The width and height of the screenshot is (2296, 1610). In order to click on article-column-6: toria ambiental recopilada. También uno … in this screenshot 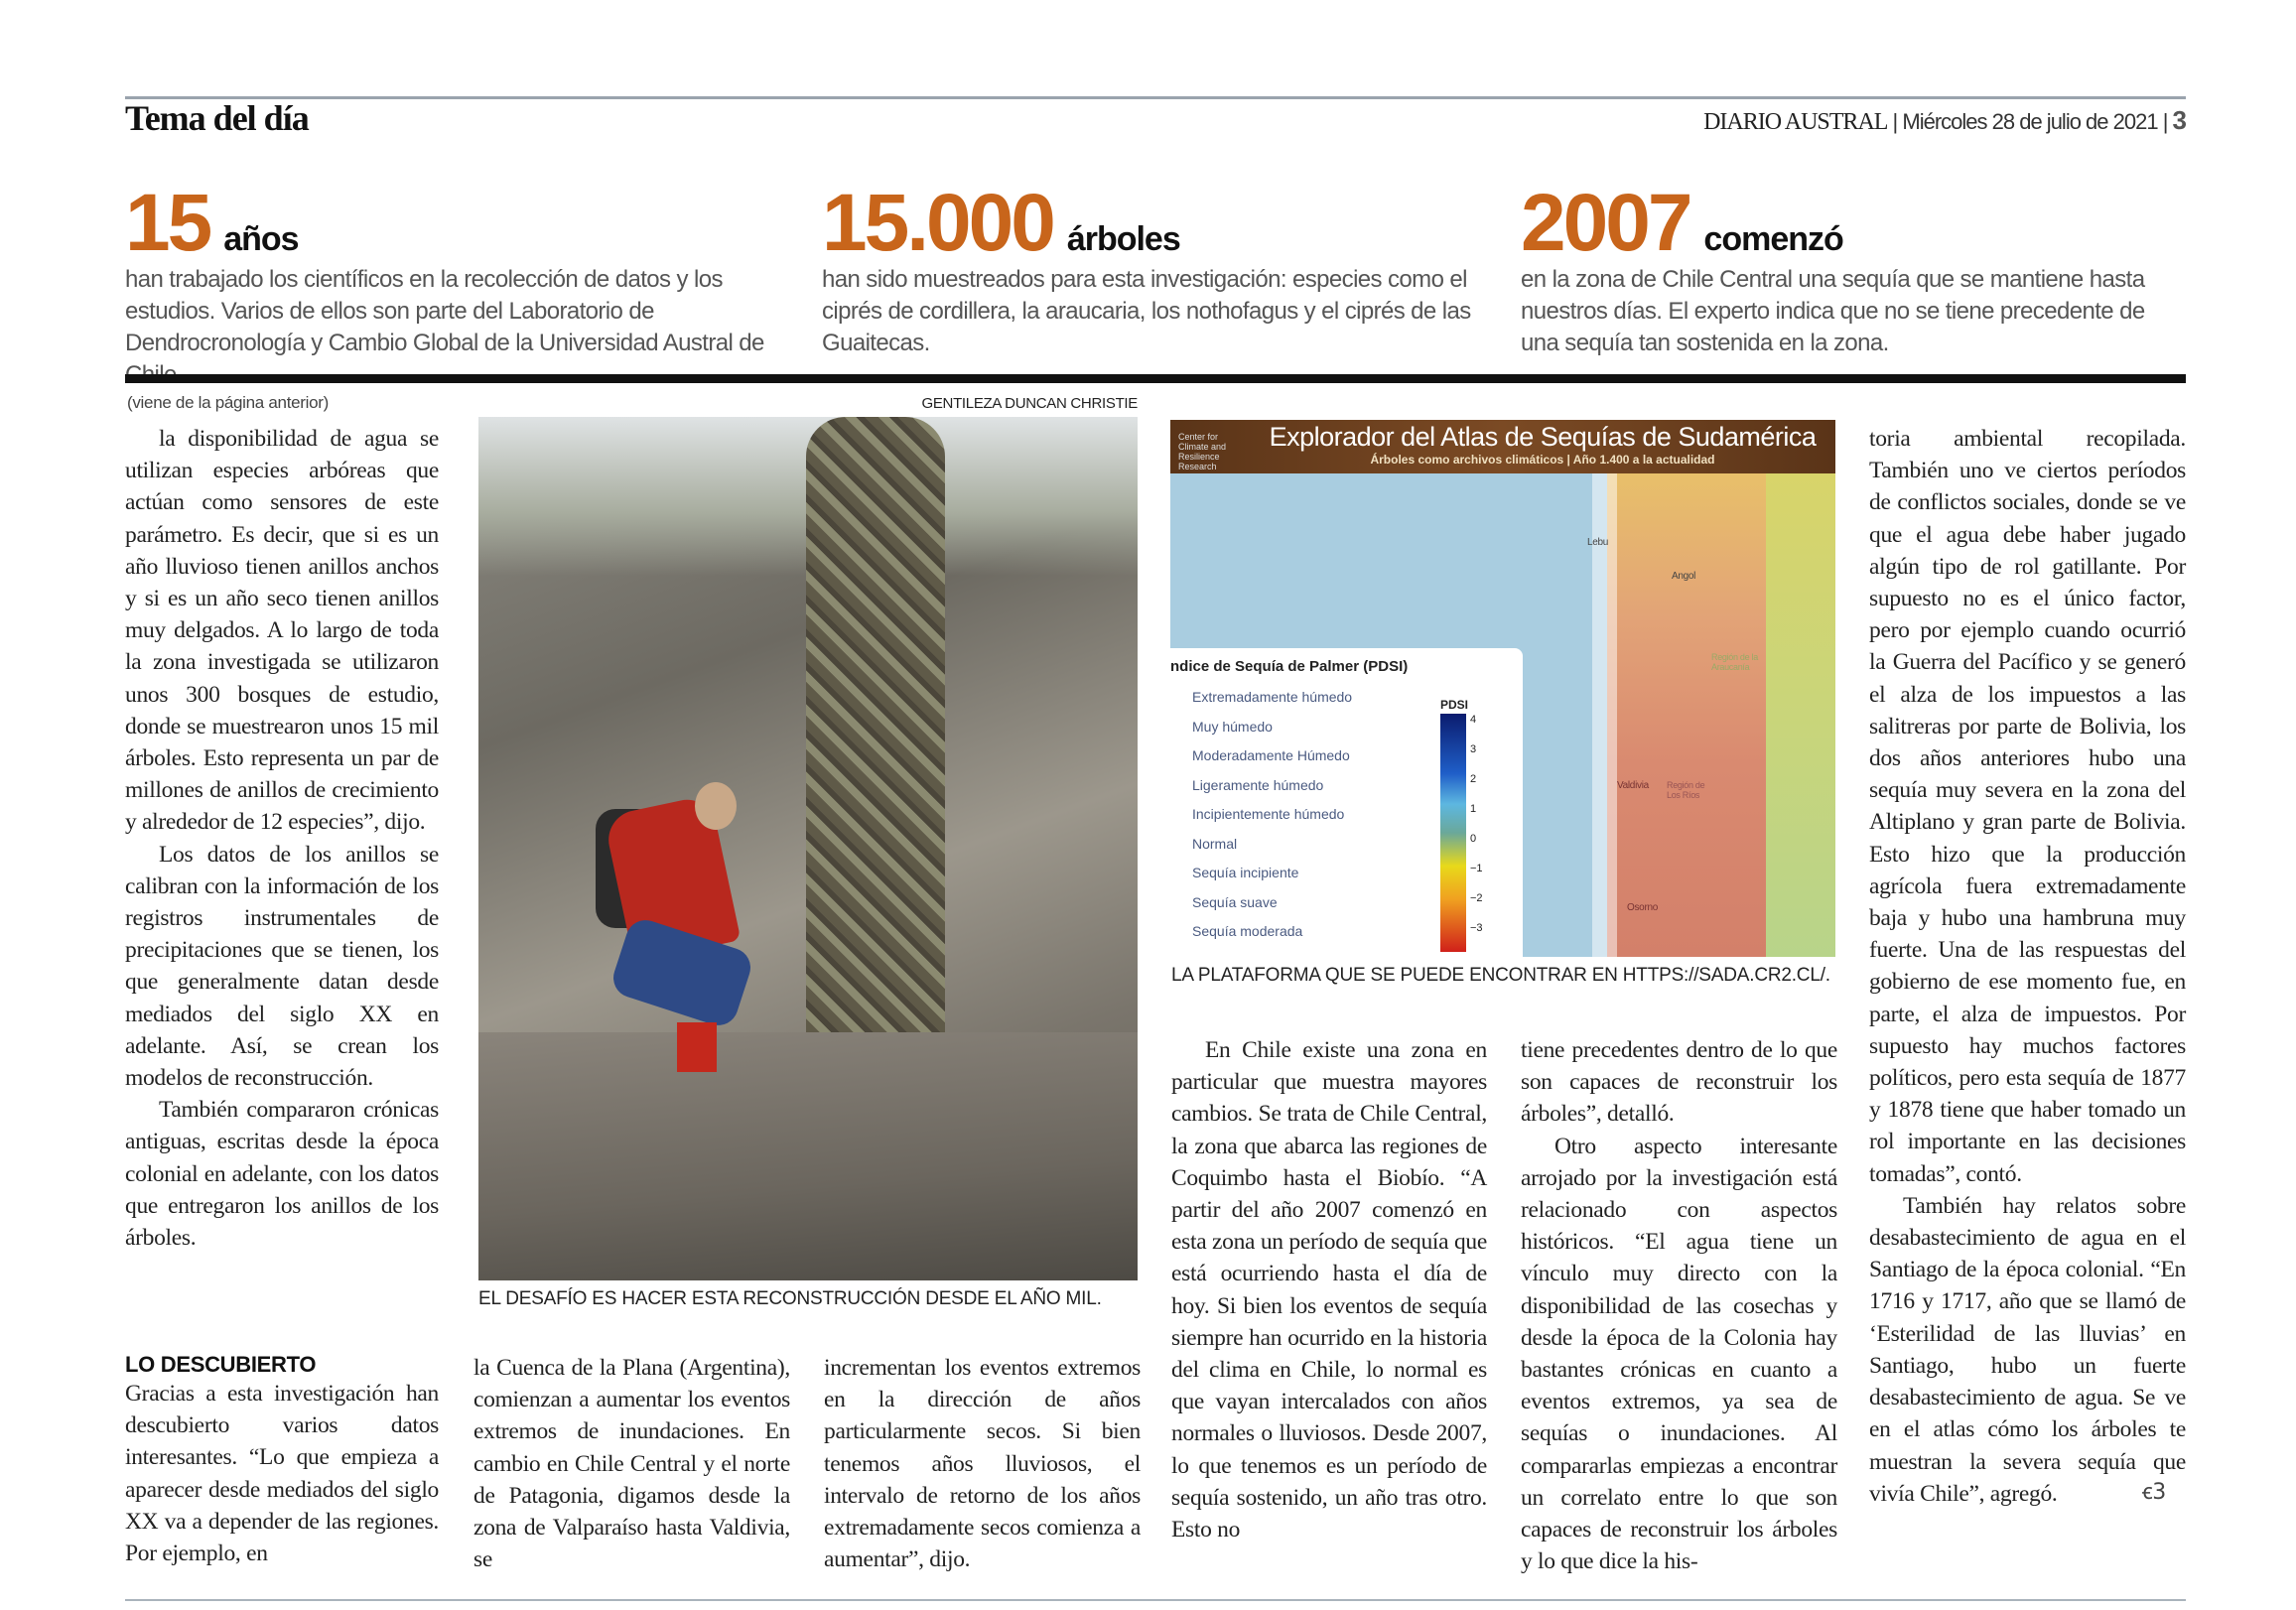, I will do `click(2027, 966)`.